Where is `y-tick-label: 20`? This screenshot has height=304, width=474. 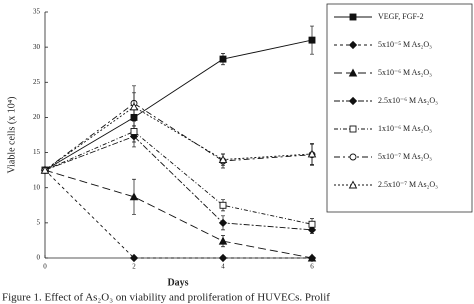
y-tick-label: 20 is located at coordinates (37, 117).